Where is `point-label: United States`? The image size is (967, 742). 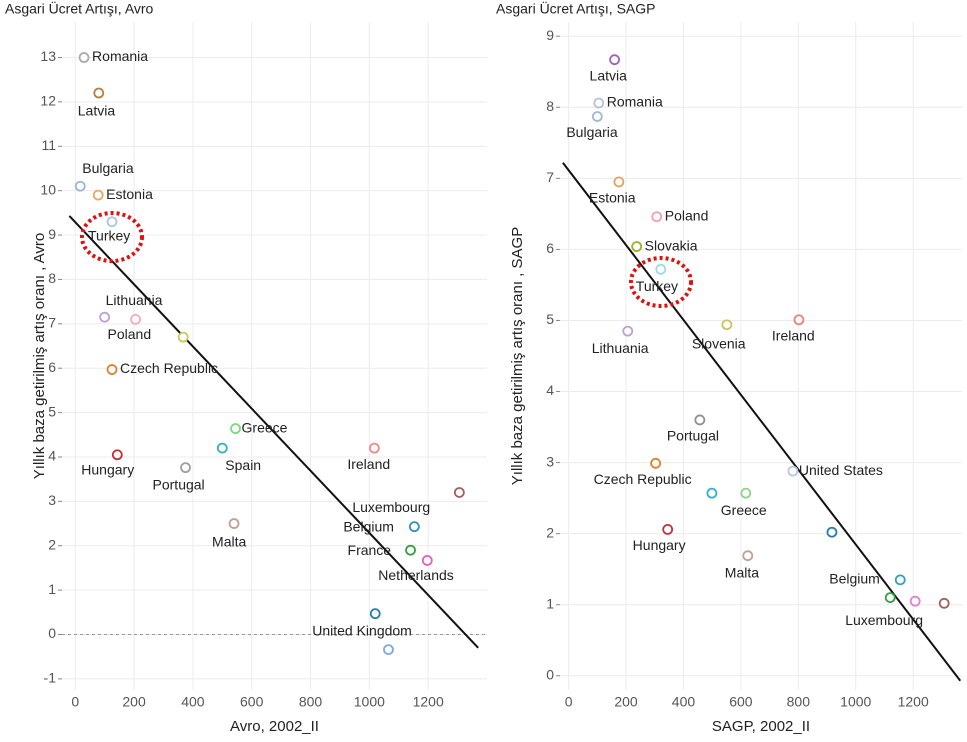
point-label: United States is located at coordinates (841, 470).